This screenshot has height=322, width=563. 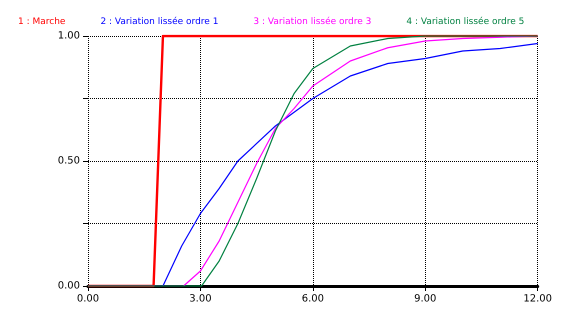 I want to click on y-tick-label: 0.00, so click(x=69, y=286).